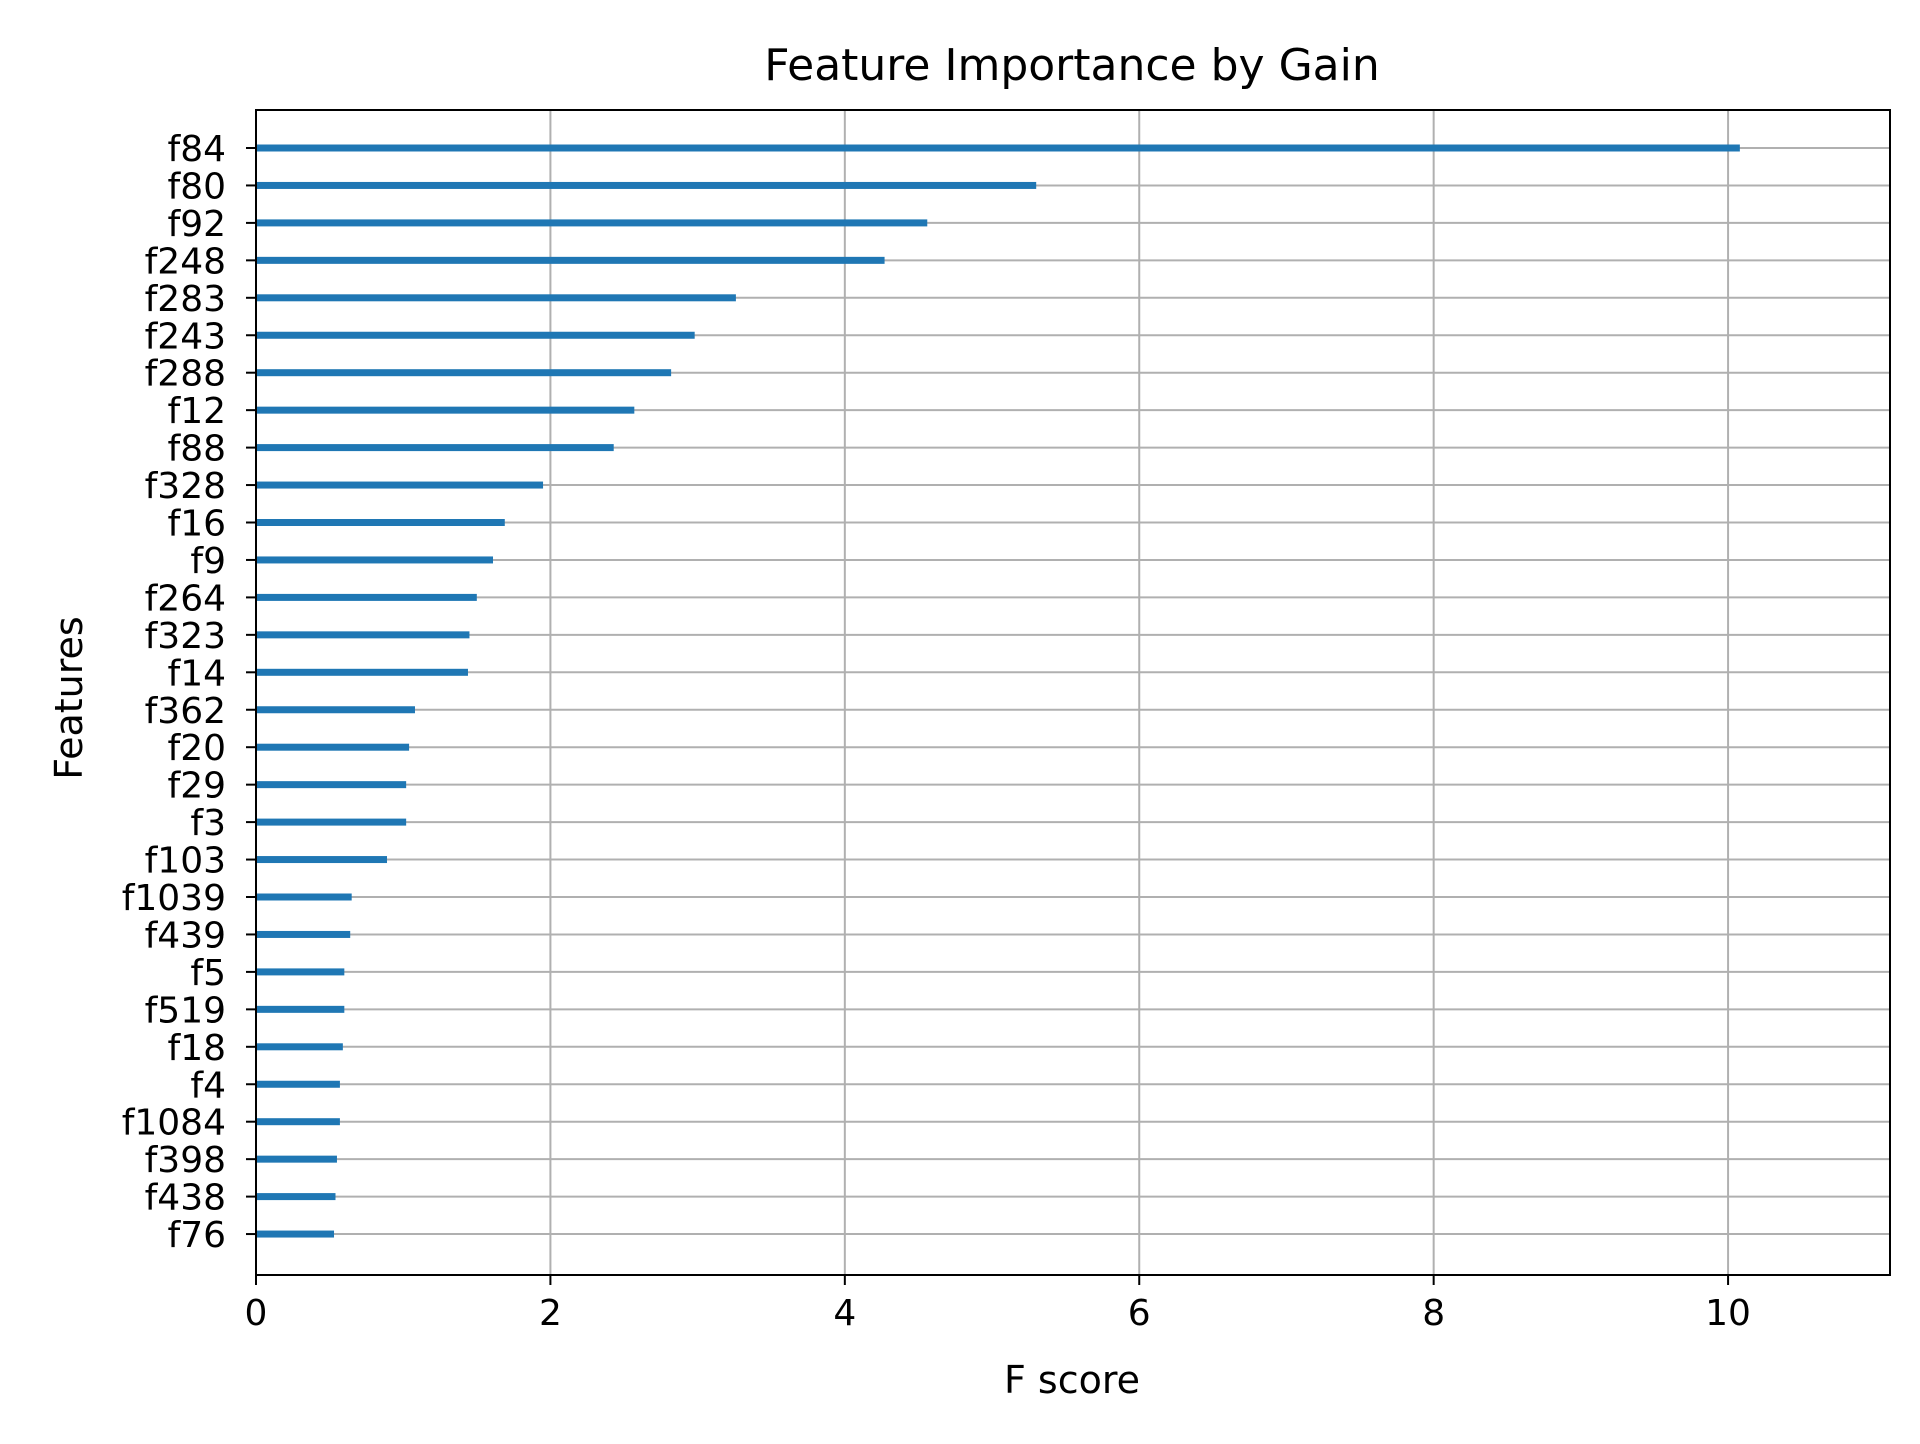 Image resolution: width=1920 pixels, height=1444 pixels. Describe the element at coordinates (998, 148) in the screenshot. I see `bar-f84` at that location.